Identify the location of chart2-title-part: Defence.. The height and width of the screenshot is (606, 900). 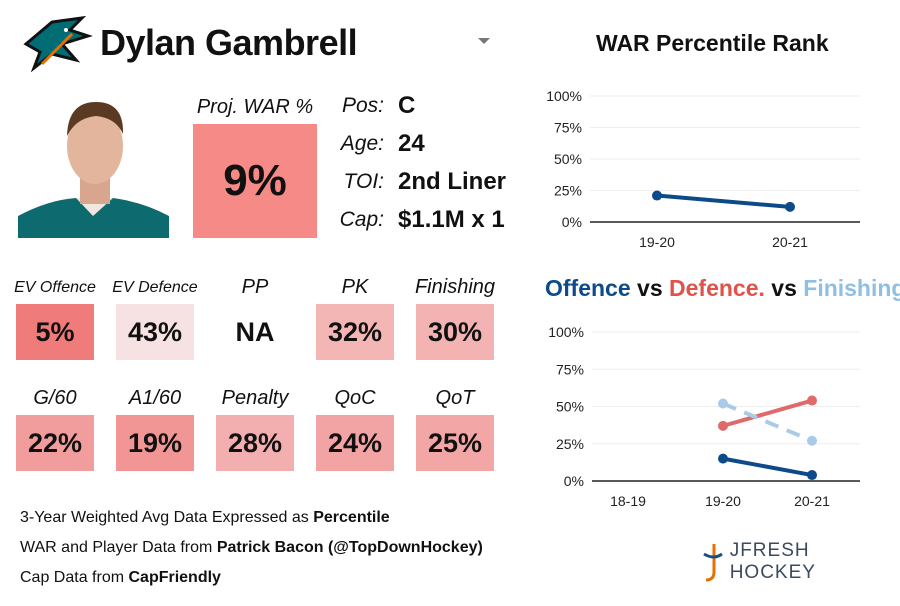
(717, 288).